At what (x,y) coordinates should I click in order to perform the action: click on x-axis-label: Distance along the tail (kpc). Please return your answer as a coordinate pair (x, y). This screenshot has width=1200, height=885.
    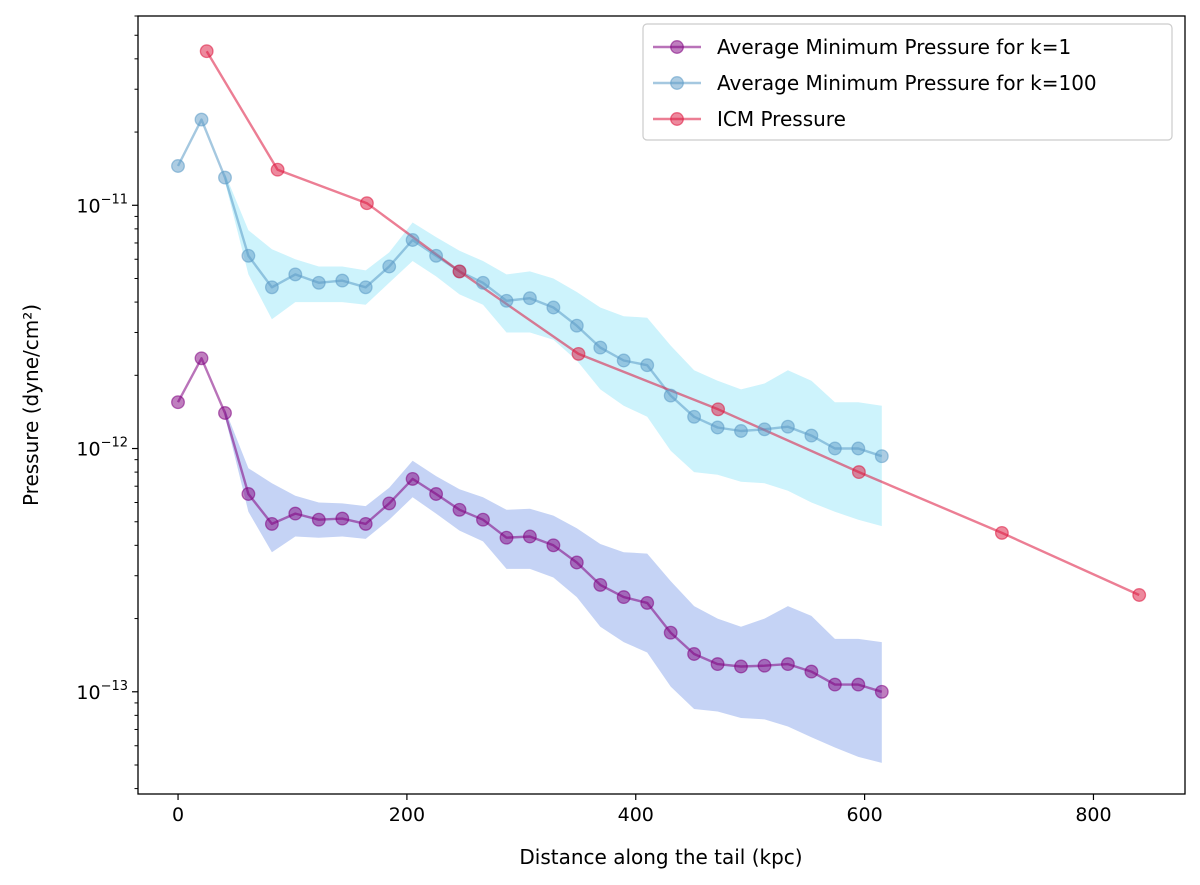
    Looking at the image, I should click on (660, 857).